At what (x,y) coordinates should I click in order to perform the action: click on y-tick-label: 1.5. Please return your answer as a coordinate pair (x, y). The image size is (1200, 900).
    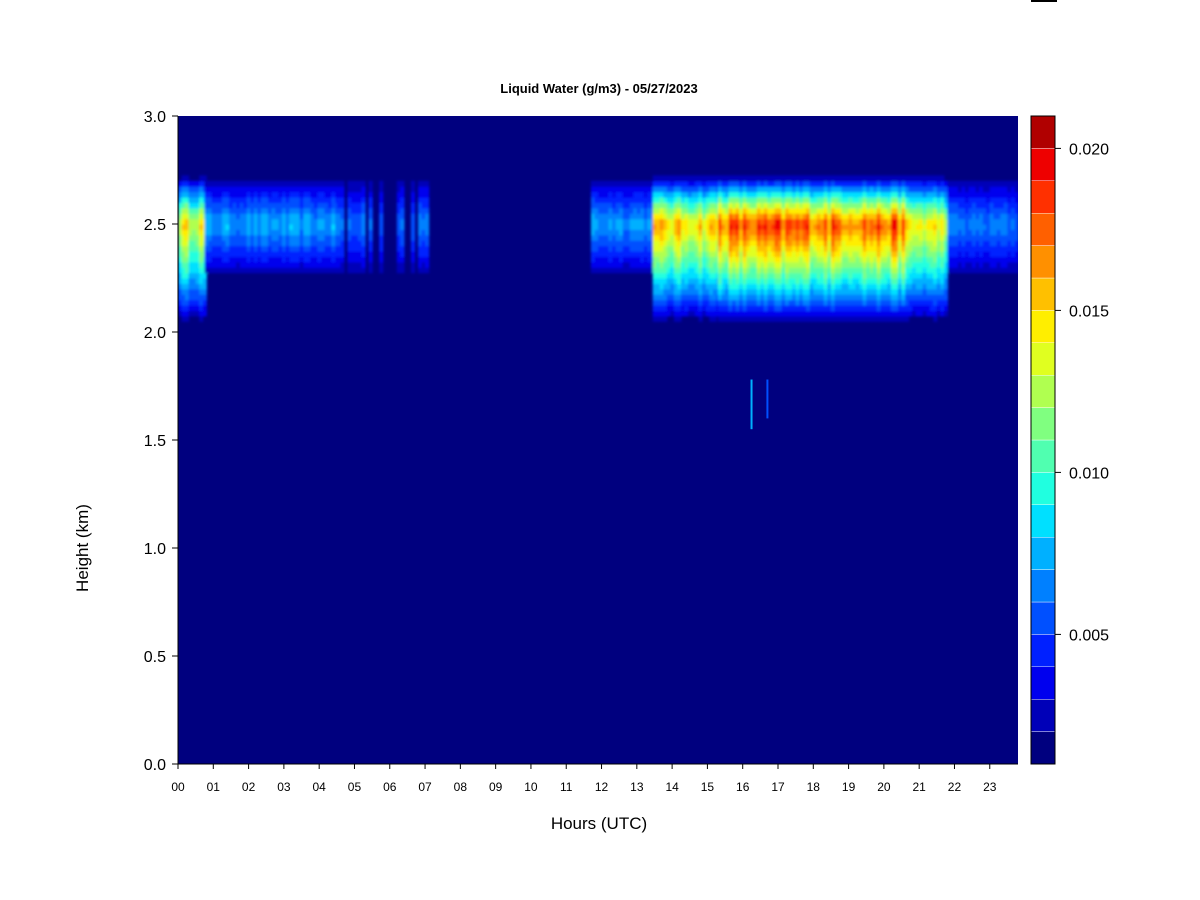
    Looking at the image, I should click on (155, 441).